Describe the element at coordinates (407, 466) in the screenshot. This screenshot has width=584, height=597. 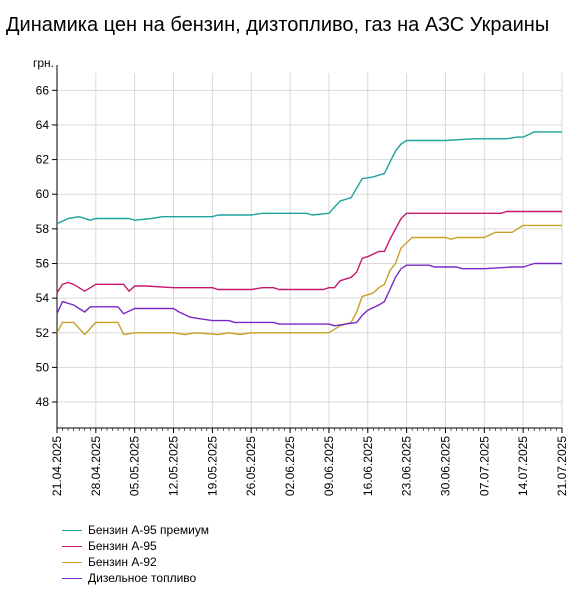
I see `x-tick-label: 23.06.2025` at that location.